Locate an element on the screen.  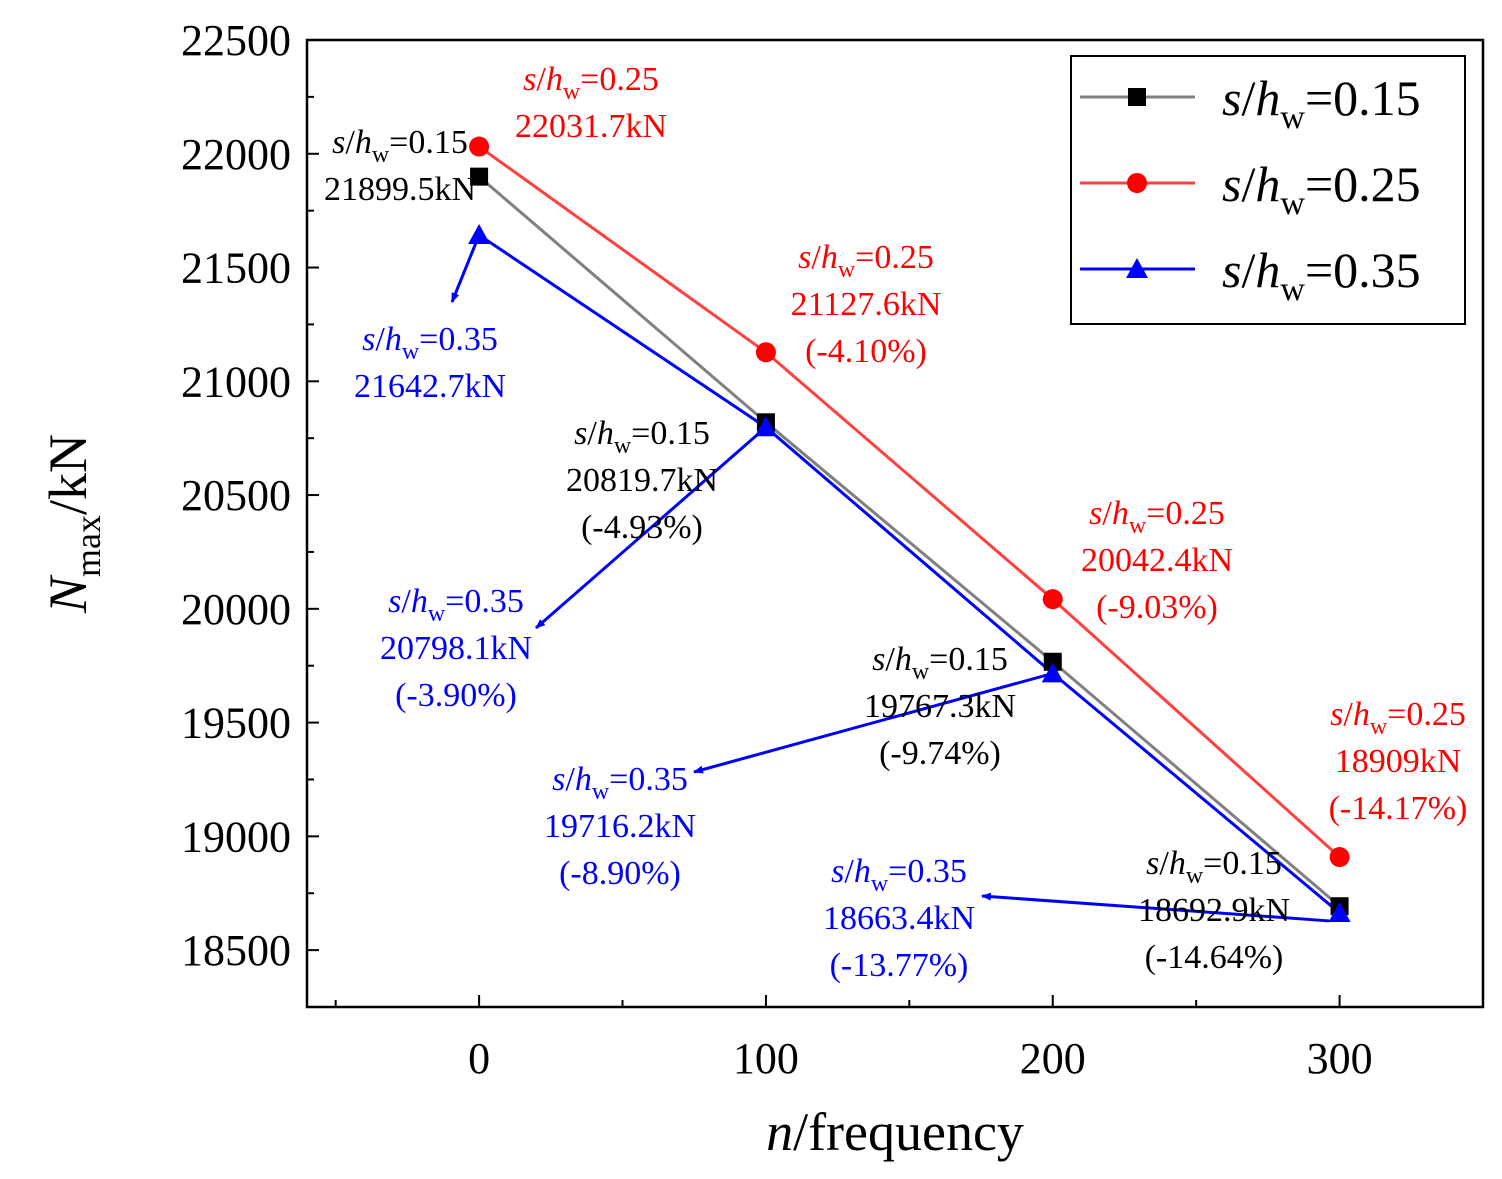
legend-marker-s035 is located at coordinates (1137, 268).